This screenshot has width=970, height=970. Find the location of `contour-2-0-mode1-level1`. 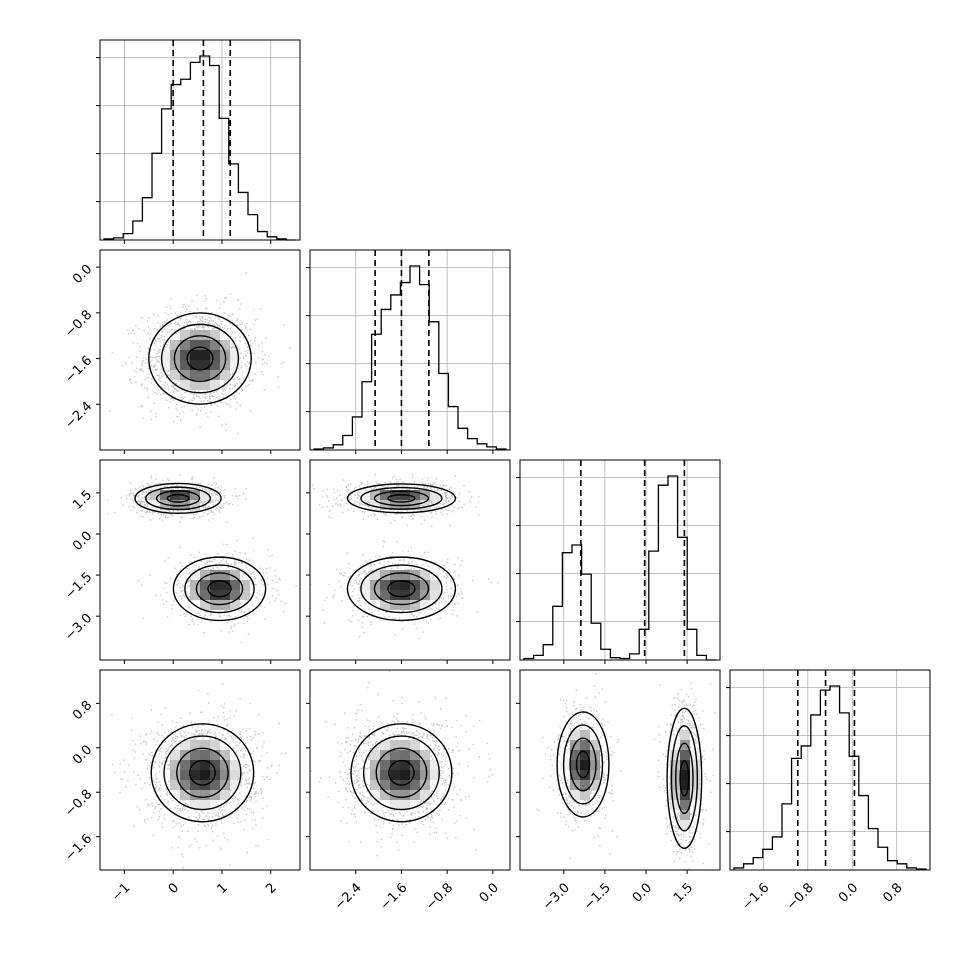

contour-2-0-mode1-level1 is located at coordinates (219, 589).